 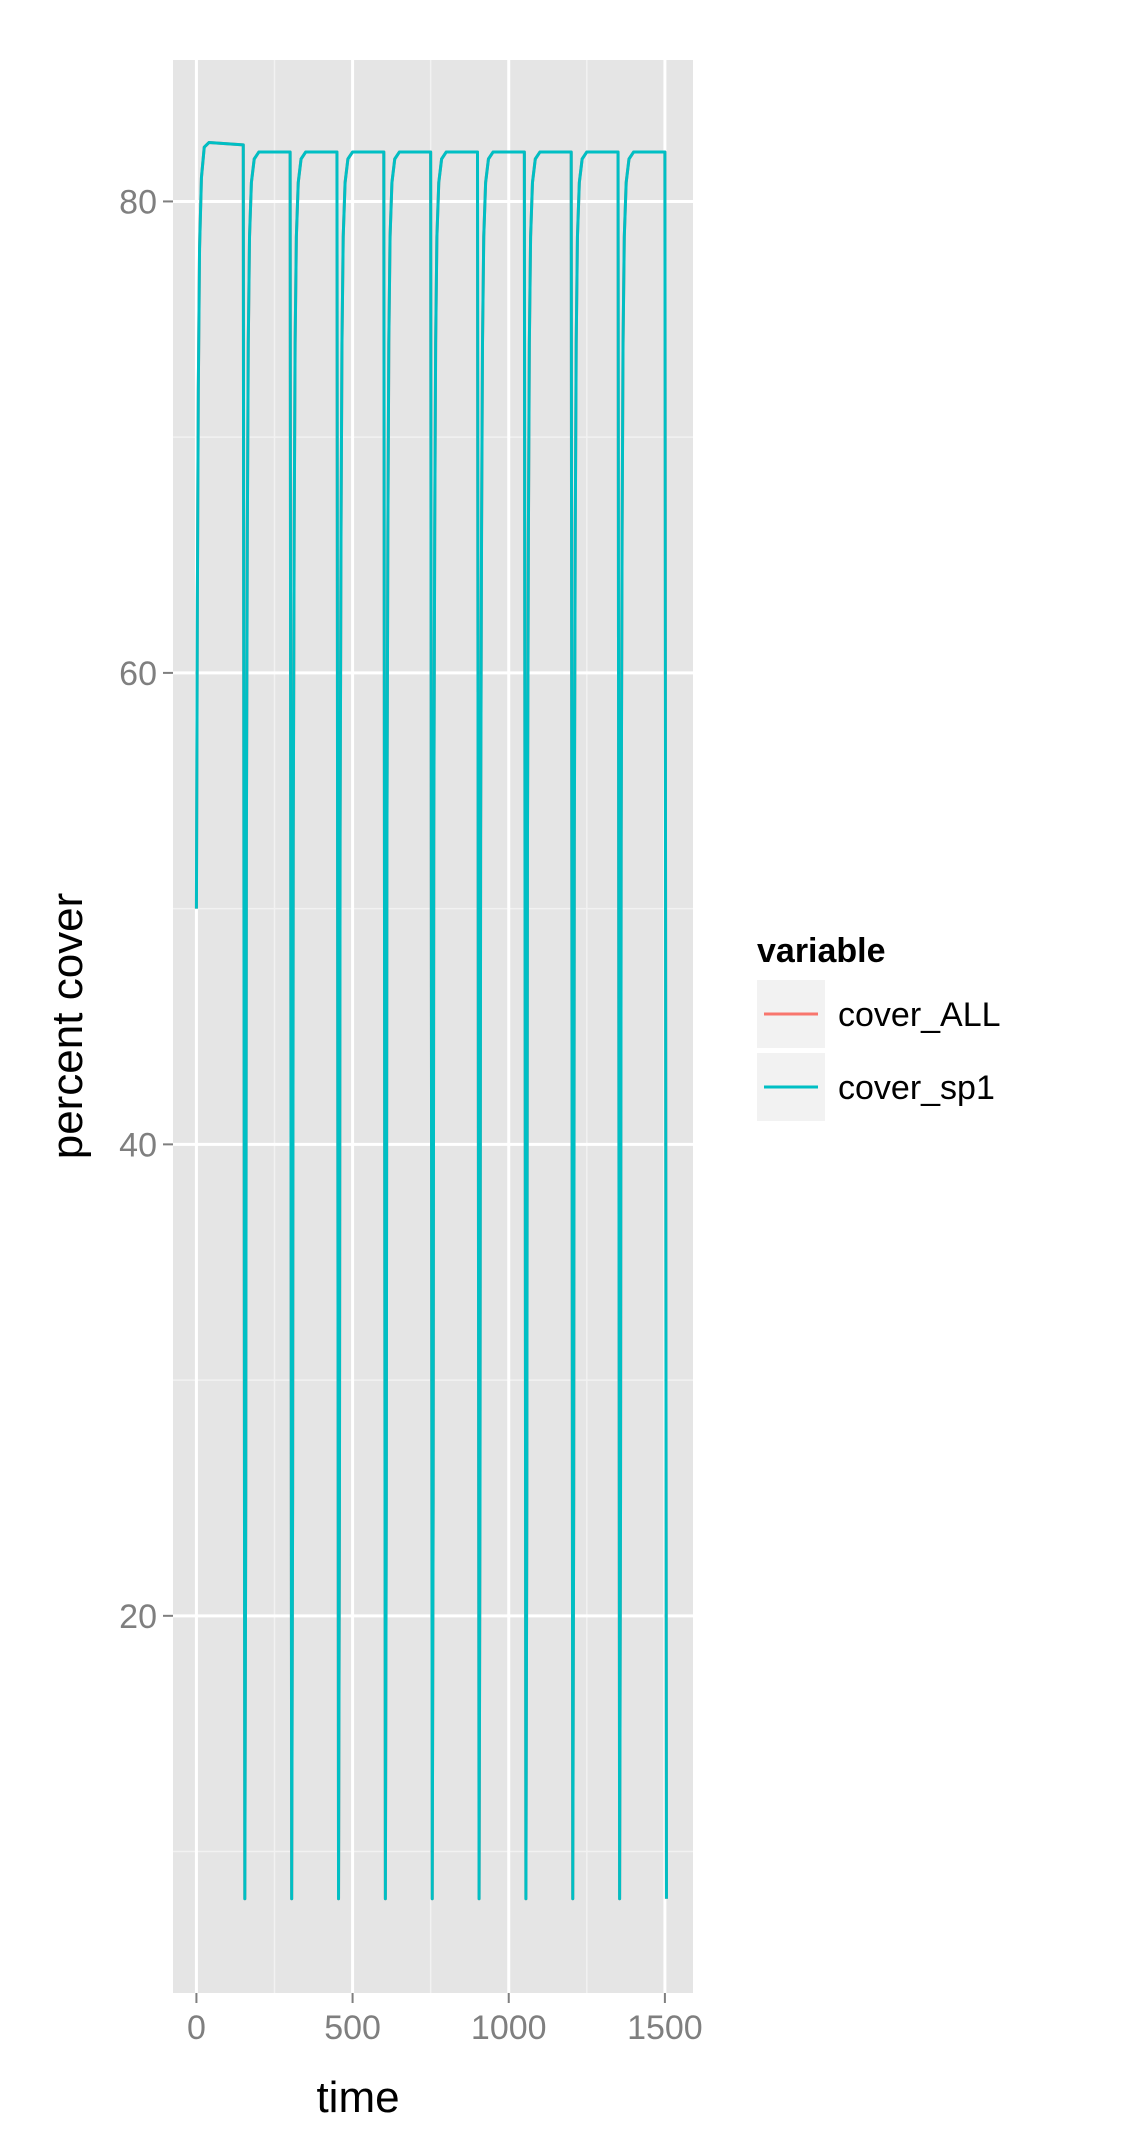 I want to click on legend-title: variable, so click(x=821, y=951).